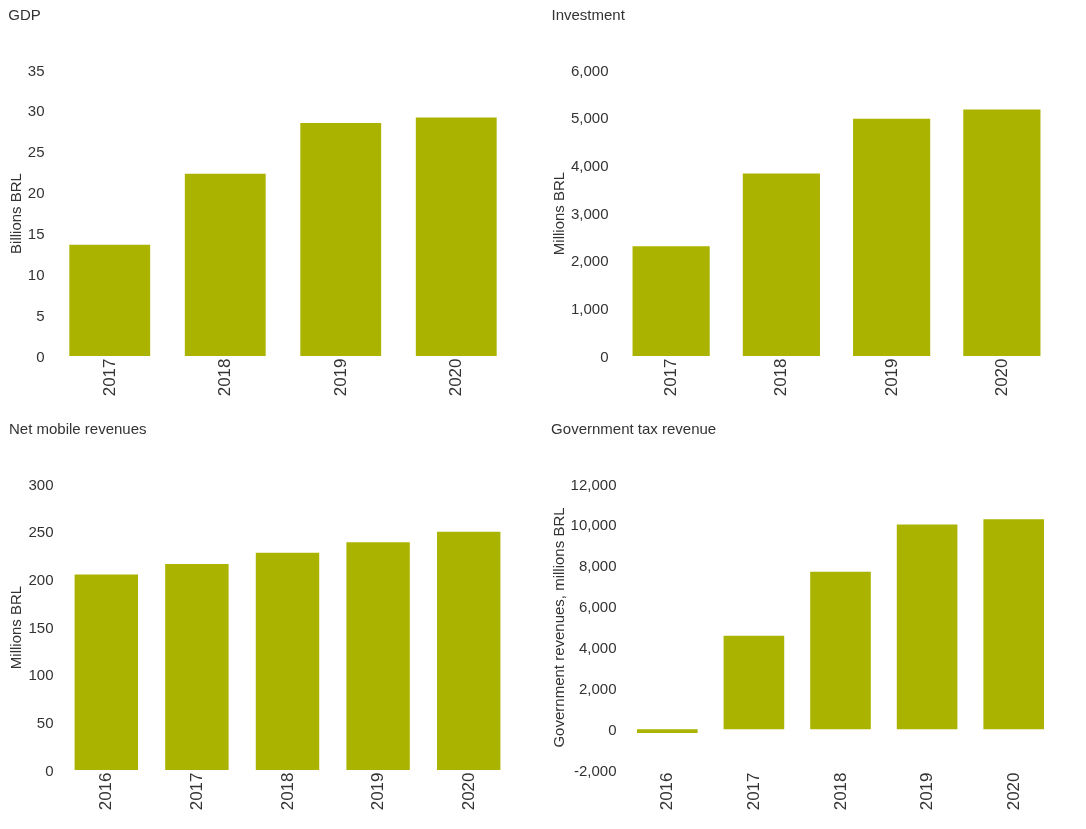 Image resolution: width=1086 pixels, height=829 pixels. I want to click on y-tick-label: 5, so click(40, 315).